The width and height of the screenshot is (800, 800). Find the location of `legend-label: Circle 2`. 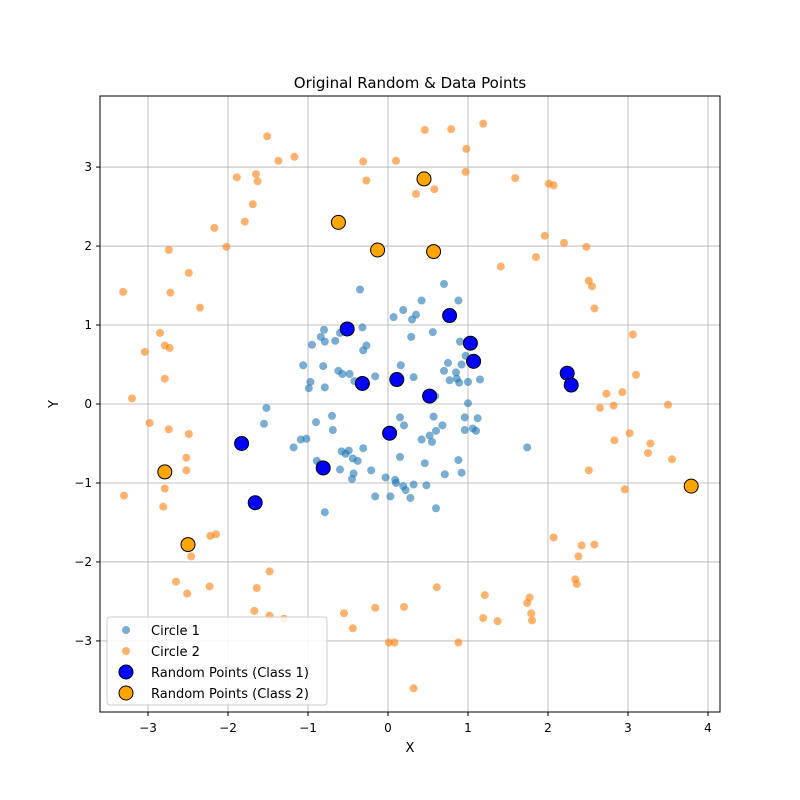

legend-label: Circle 2 is located at coordinates (175, 652).